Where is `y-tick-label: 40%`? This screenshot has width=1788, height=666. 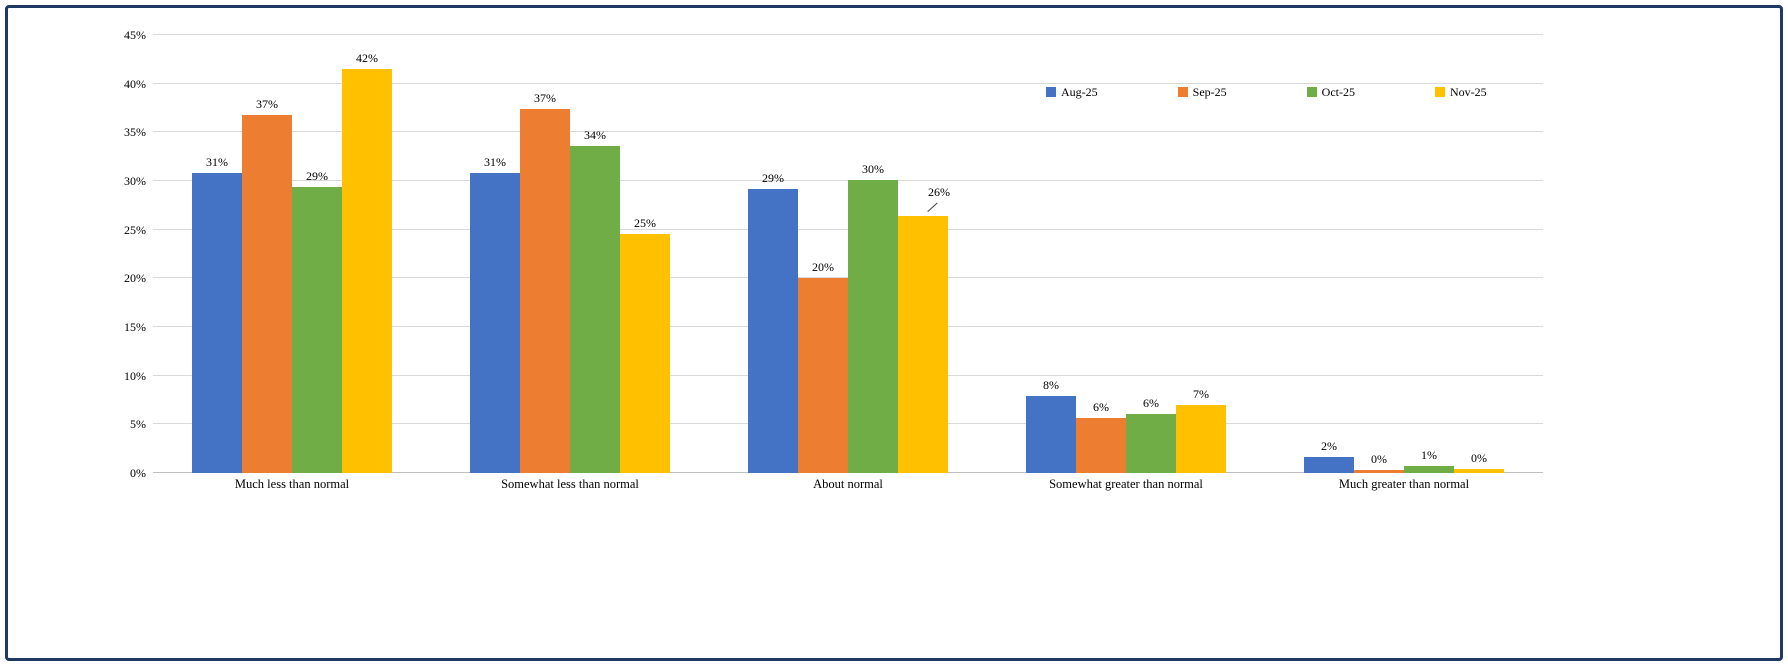 y-tick-label: 40% is located at coordinates (135, 83).